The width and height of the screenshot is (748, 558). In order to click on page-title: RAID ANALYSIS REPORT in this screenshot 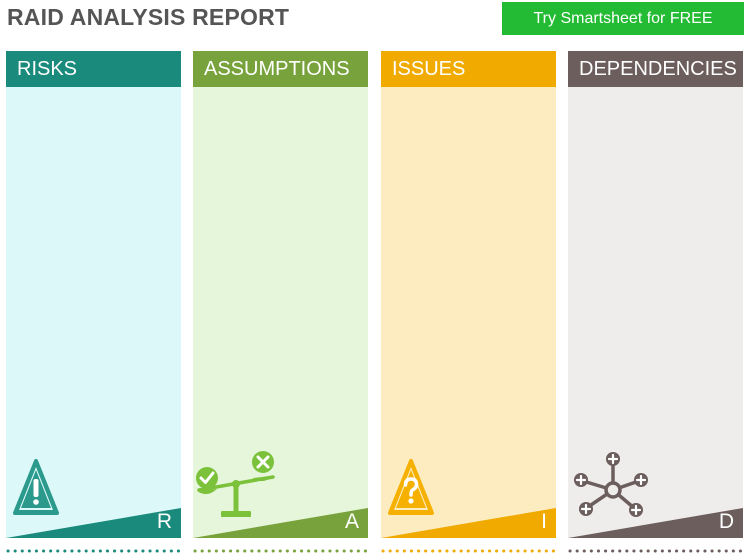, I will do `click(148, 17)`.